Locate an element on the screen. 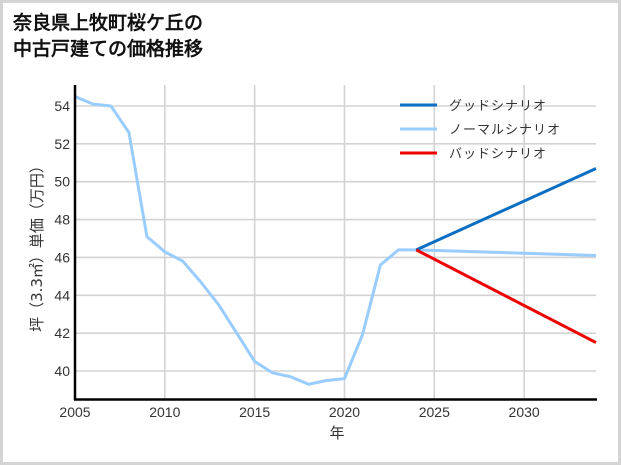 Image resolution: width=621 pixels, height=465 pixels. x-tick-labels: 2005 2010 2015 2020 2025 2030 is located at coordinates (299, 412).